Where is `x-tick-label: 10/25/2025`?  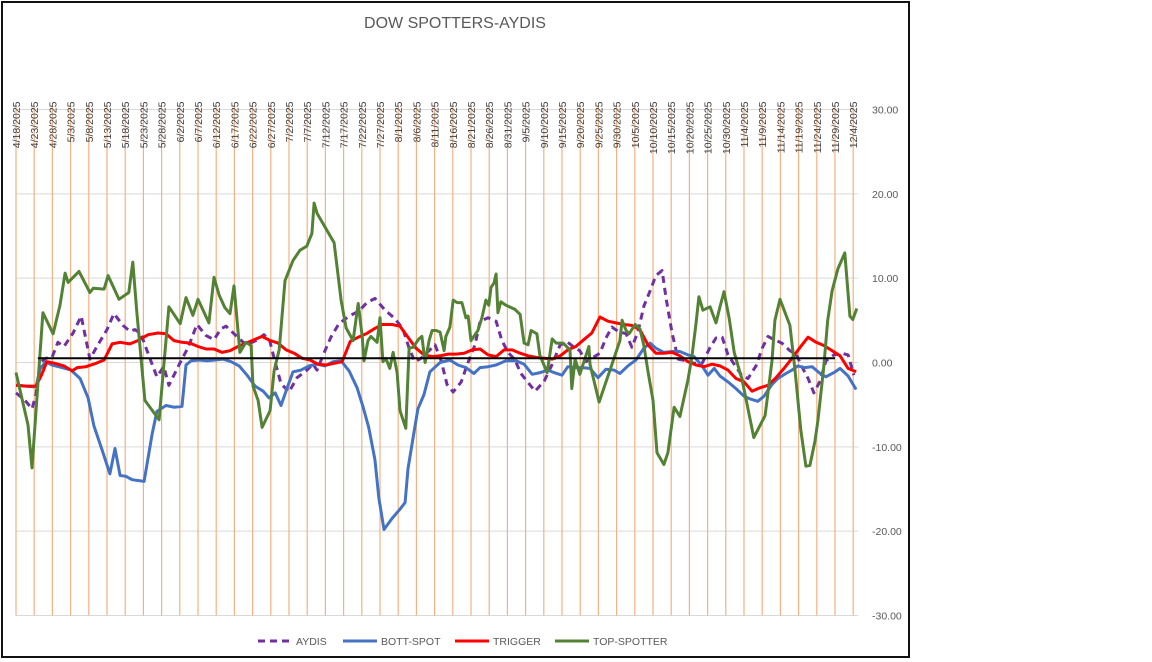
x-tick-label: 10/25/2025 is located at coordinates (709, 127).